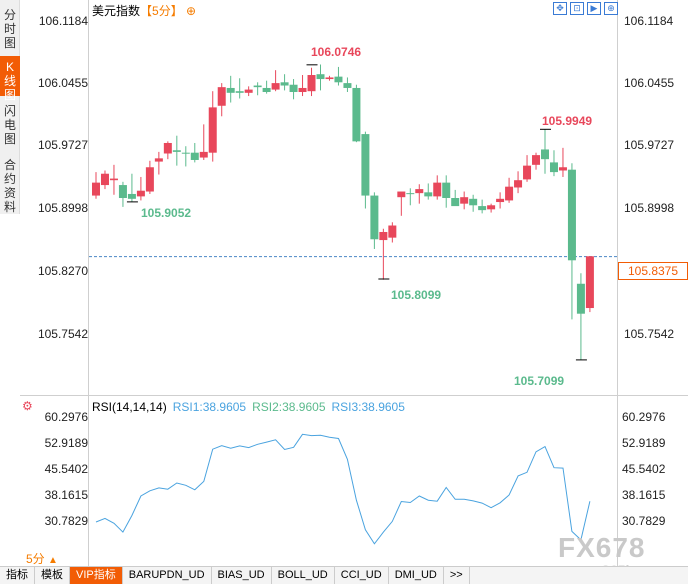  Describe the element at coordinates (539, 381) in the screenshot. I see `low-label-3: 105.7099` at that location.